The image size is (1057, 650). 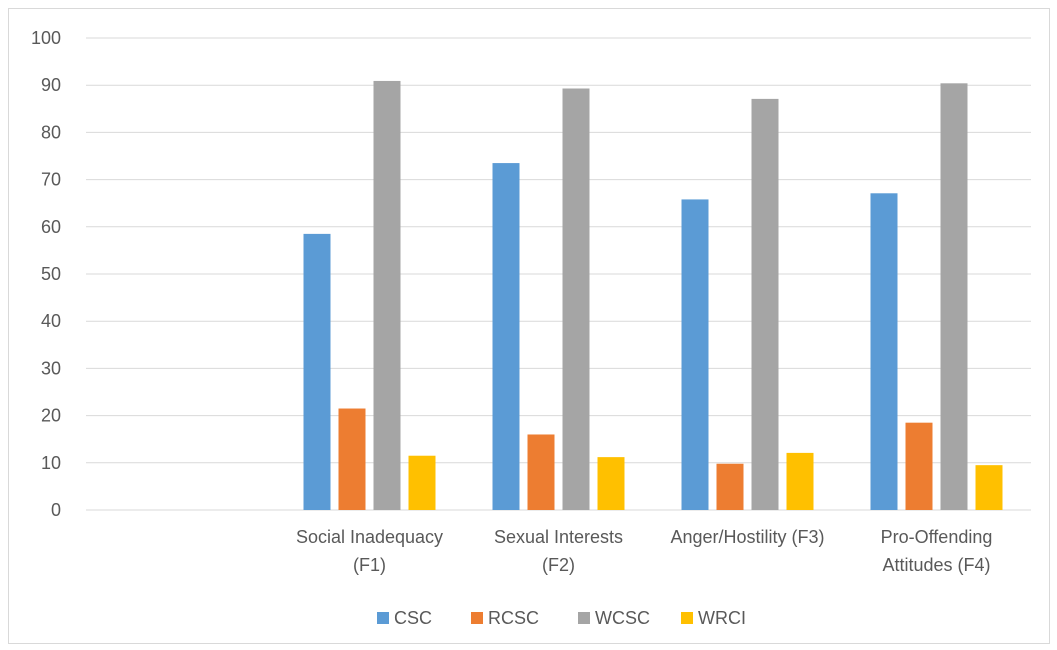 What do you see at coordinates (51, 321) in the screenshot?
I see `y-tick-label: 40` at bounding box center [51, 321].